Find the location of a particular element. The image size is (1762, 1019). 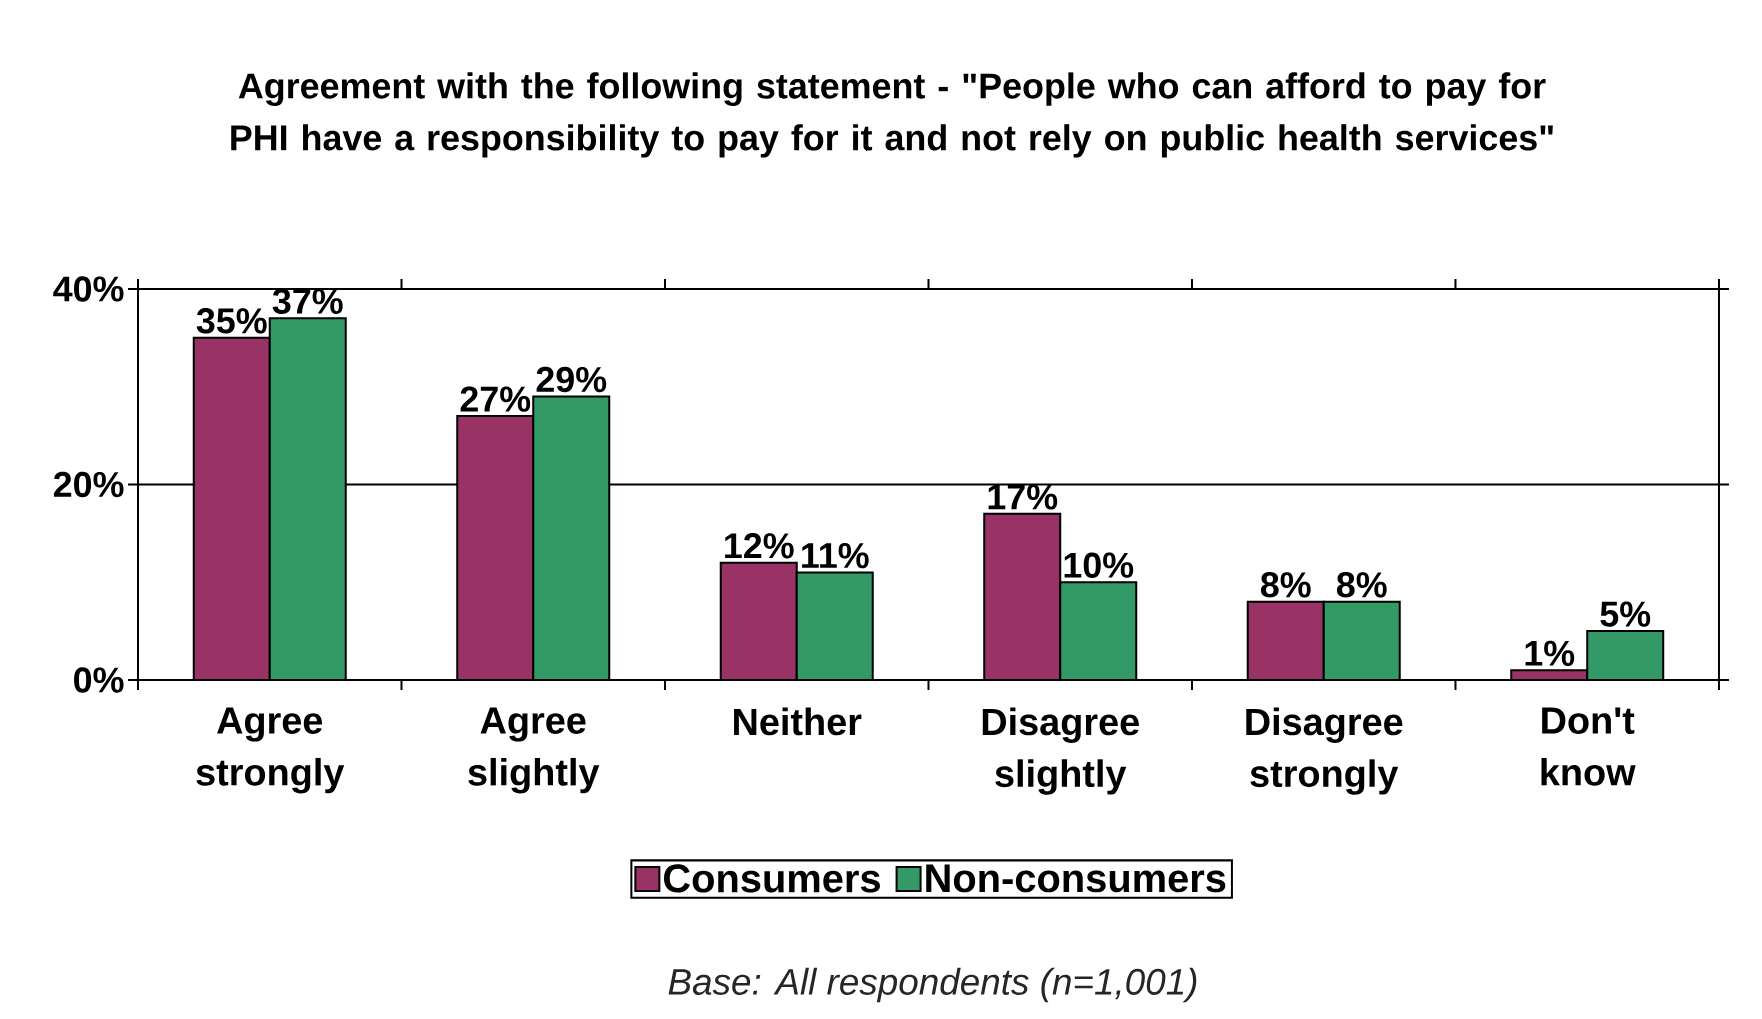

y-tick-label: 20% is located at coordinates (88, 484).